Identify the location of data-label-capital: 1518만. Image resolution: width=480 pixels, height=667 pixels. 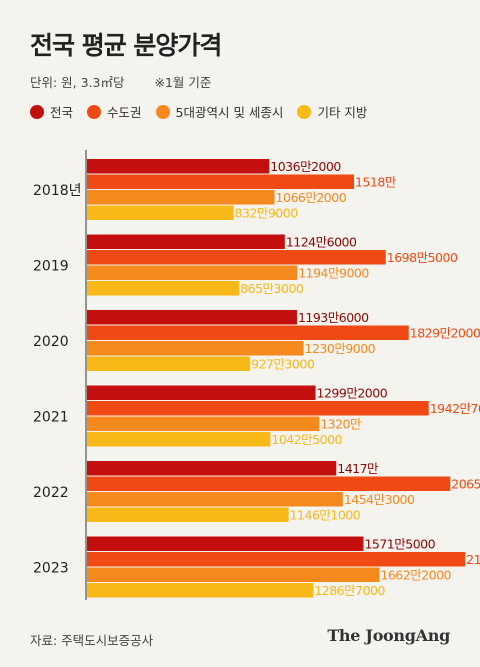
(376, 182).